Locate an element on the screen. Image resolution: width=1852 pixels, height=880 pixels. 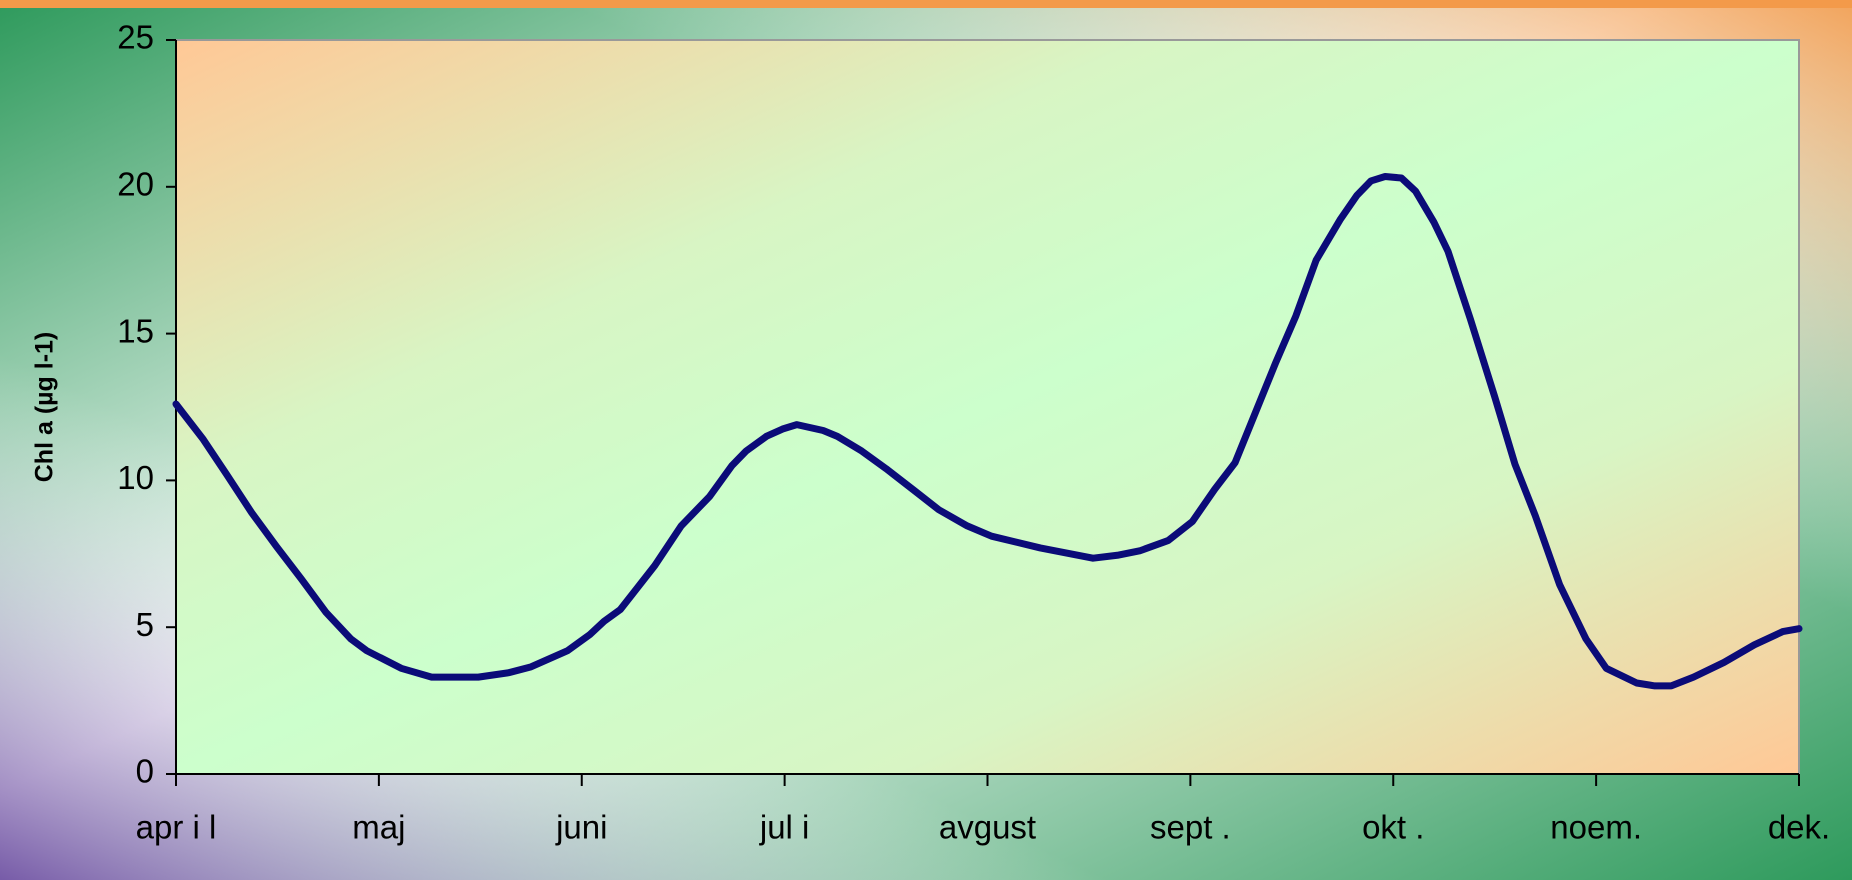
y-tick-label: 20 is located at coordinates (135, 184).